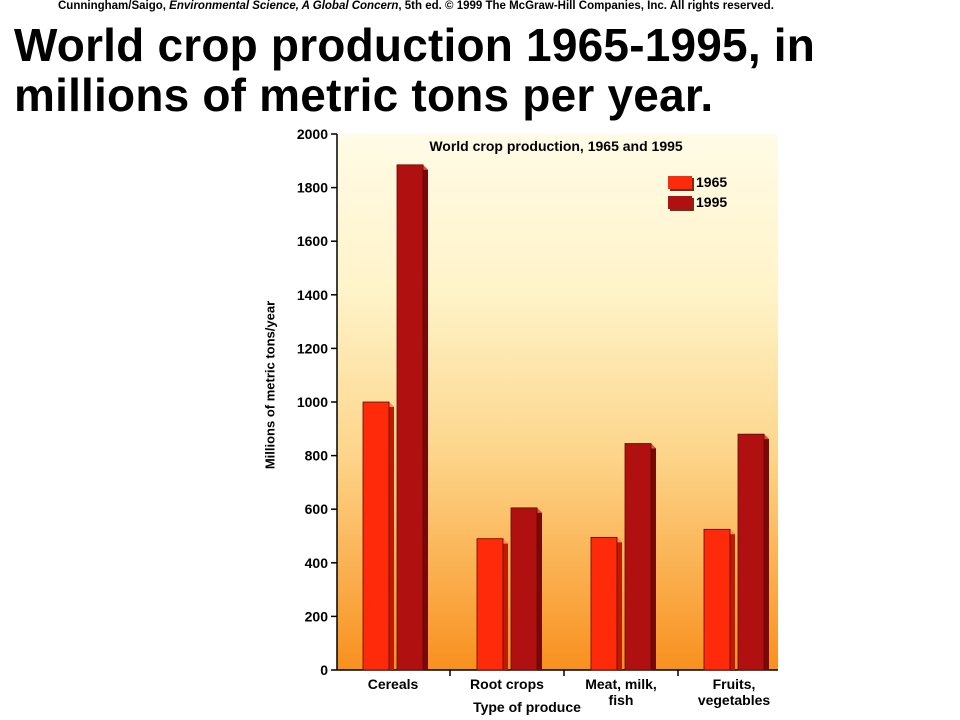 The image size is (960, 720). I want to click on chart-title: World crop production, 1965 and 1995, so click(556, 146).